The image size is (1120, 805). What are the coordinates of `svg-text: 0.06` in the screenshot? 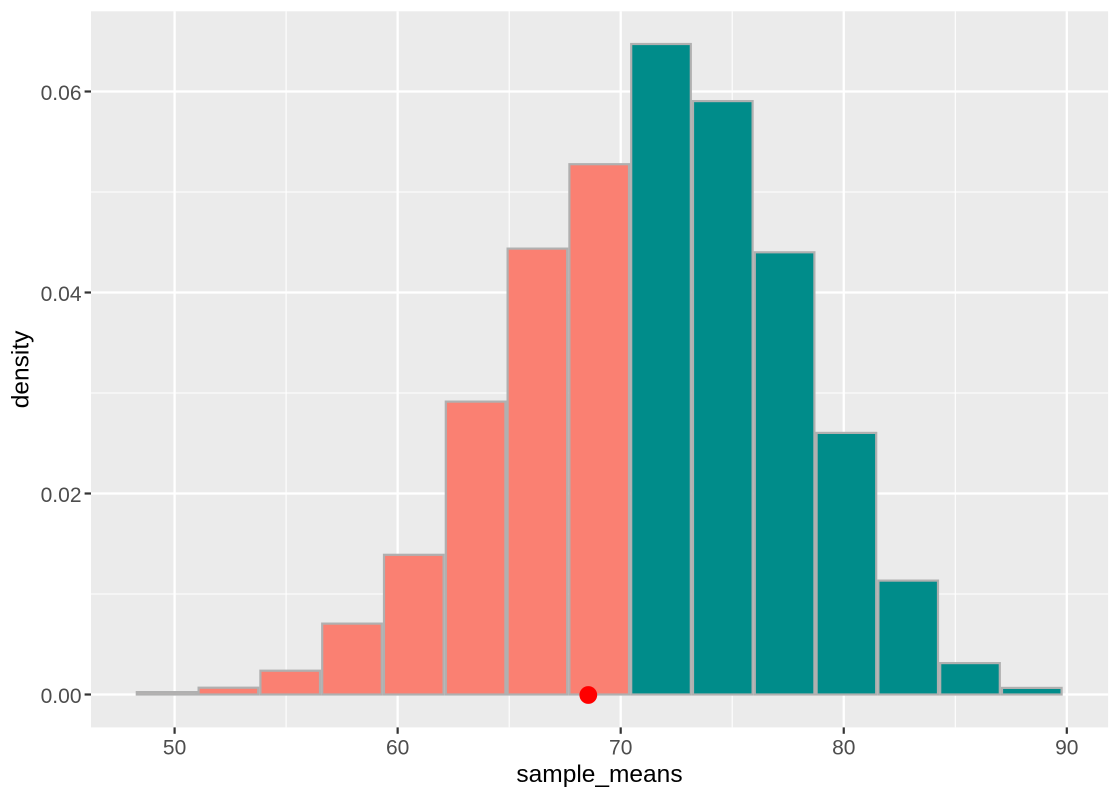 It's located at (61, 93).